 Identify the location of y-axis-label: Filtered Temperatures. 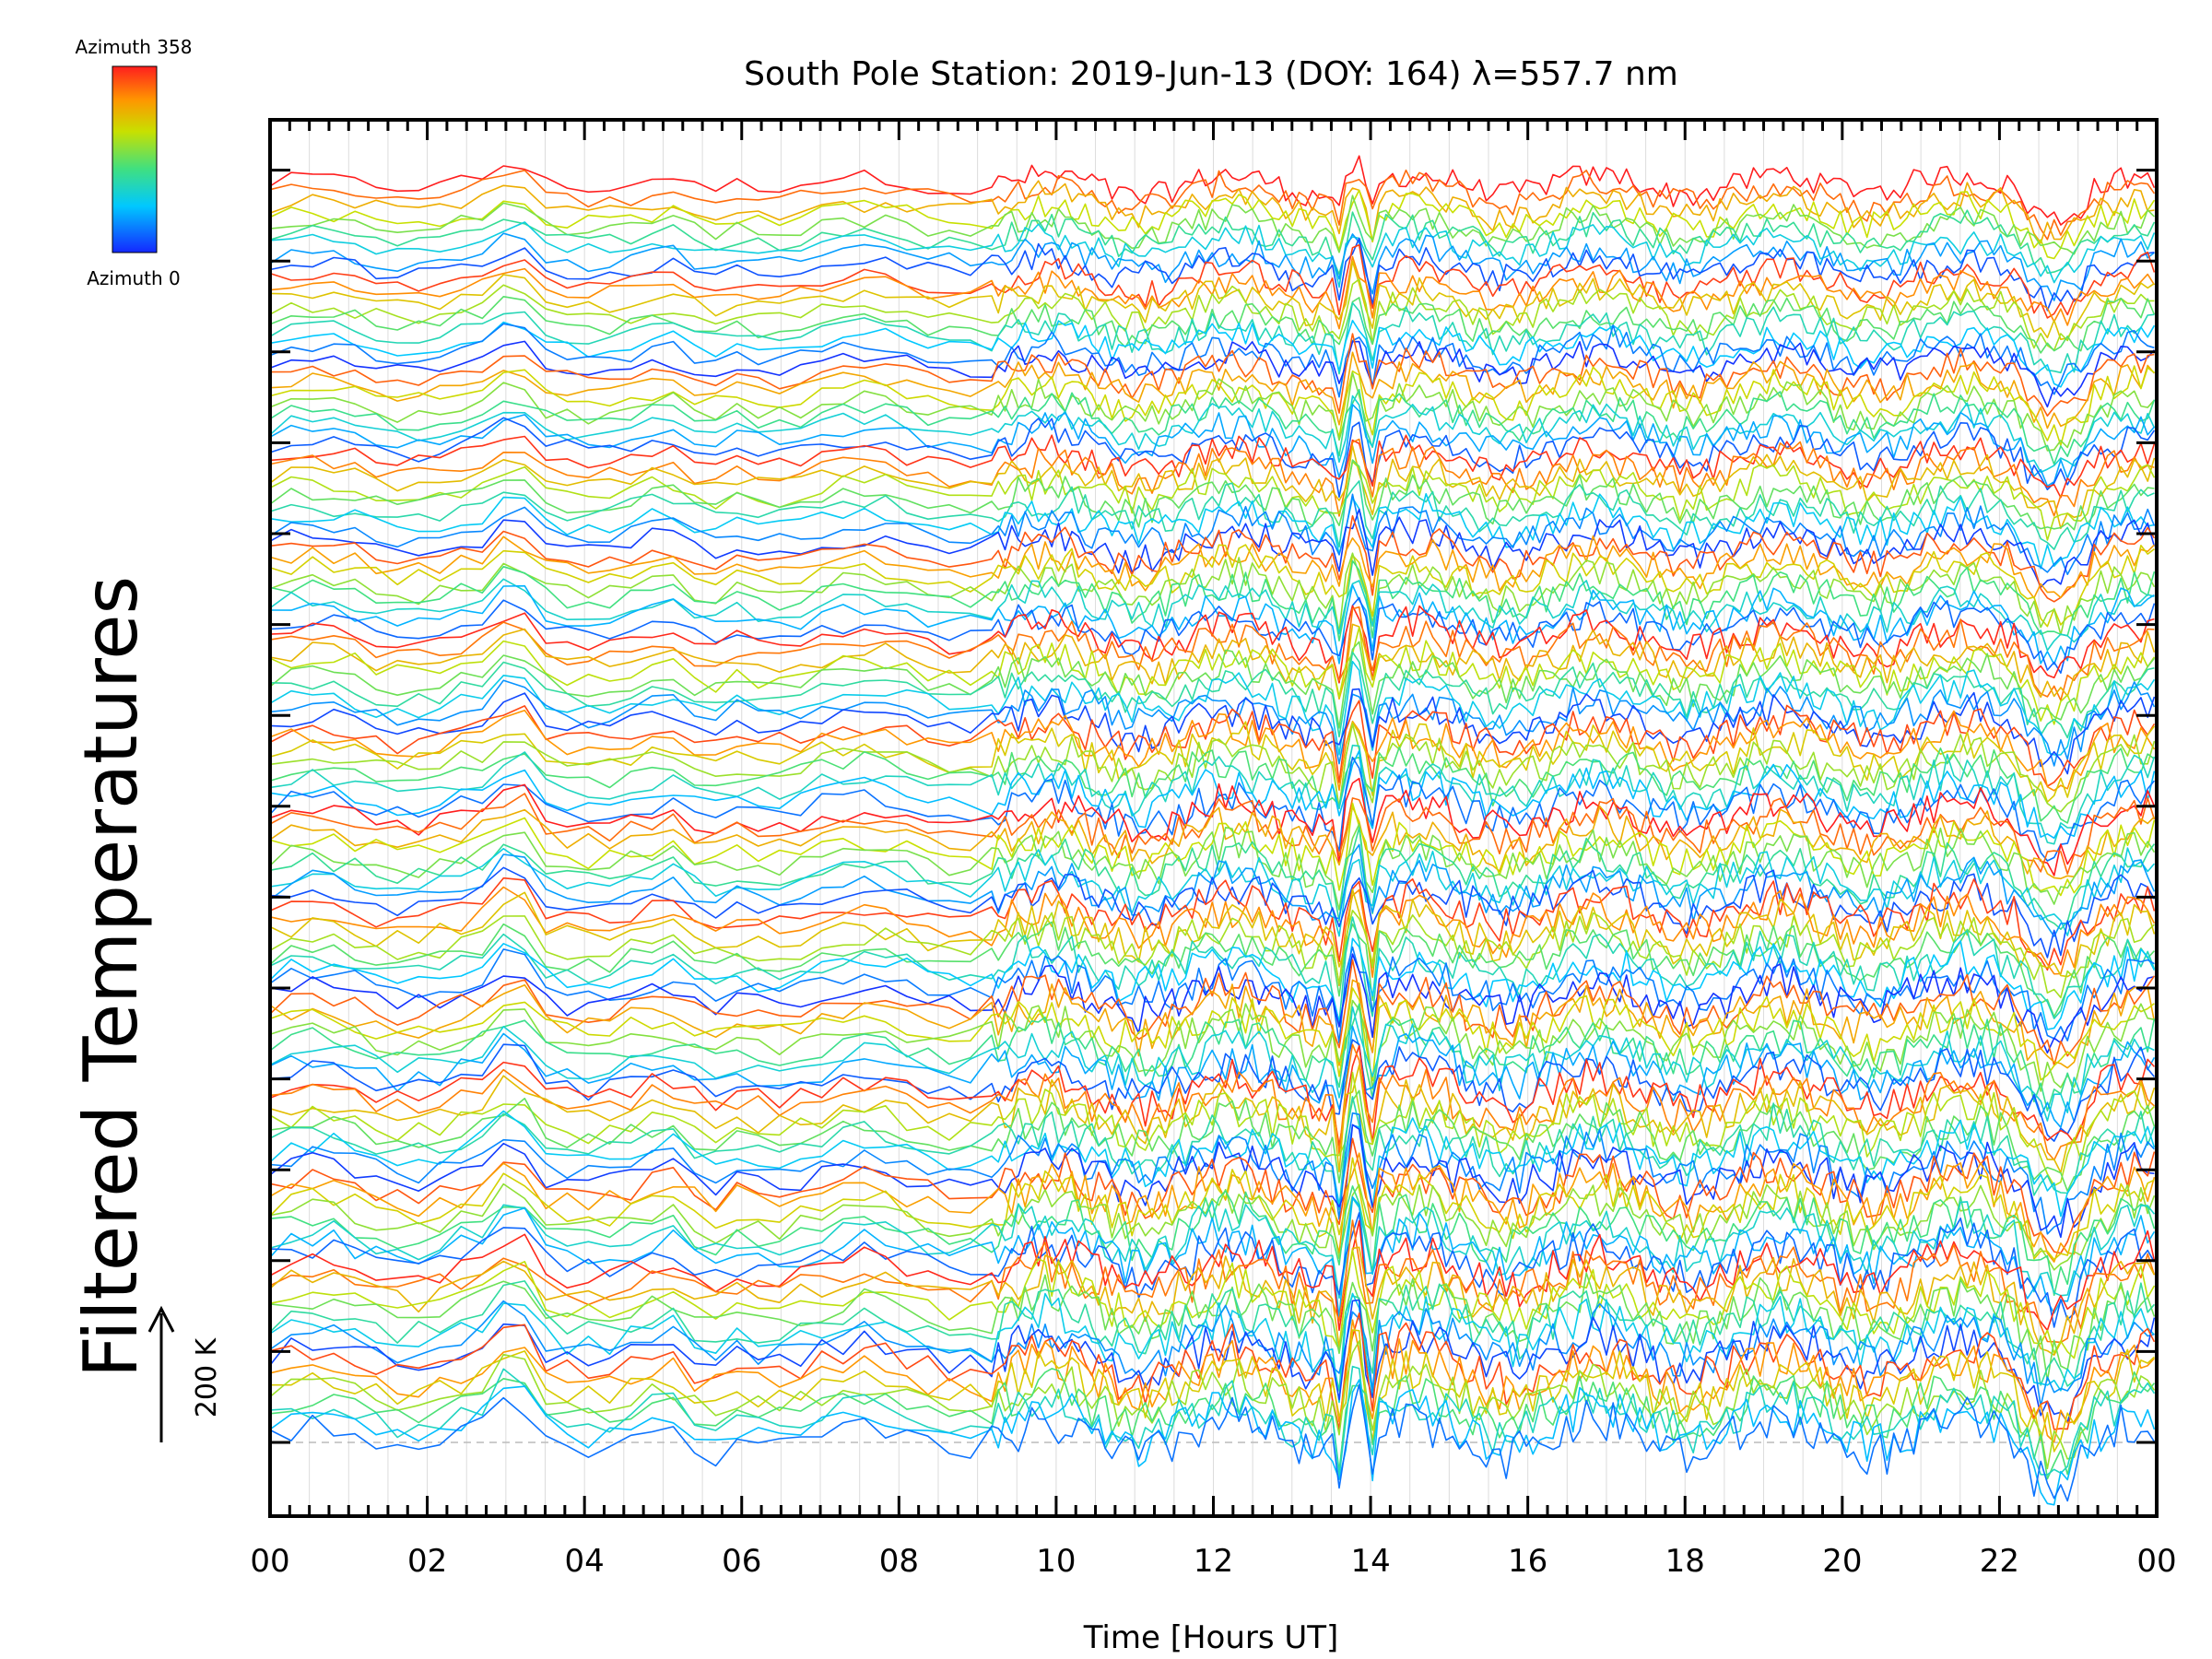
(111, 977).